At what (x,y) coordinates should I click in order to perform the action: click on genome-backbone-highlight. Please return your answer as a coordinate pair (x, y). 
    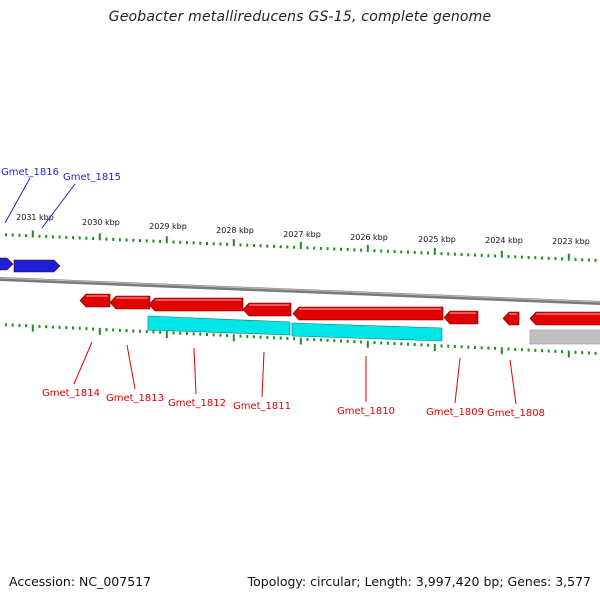
    Looking at the image, I should click on (300, 290).